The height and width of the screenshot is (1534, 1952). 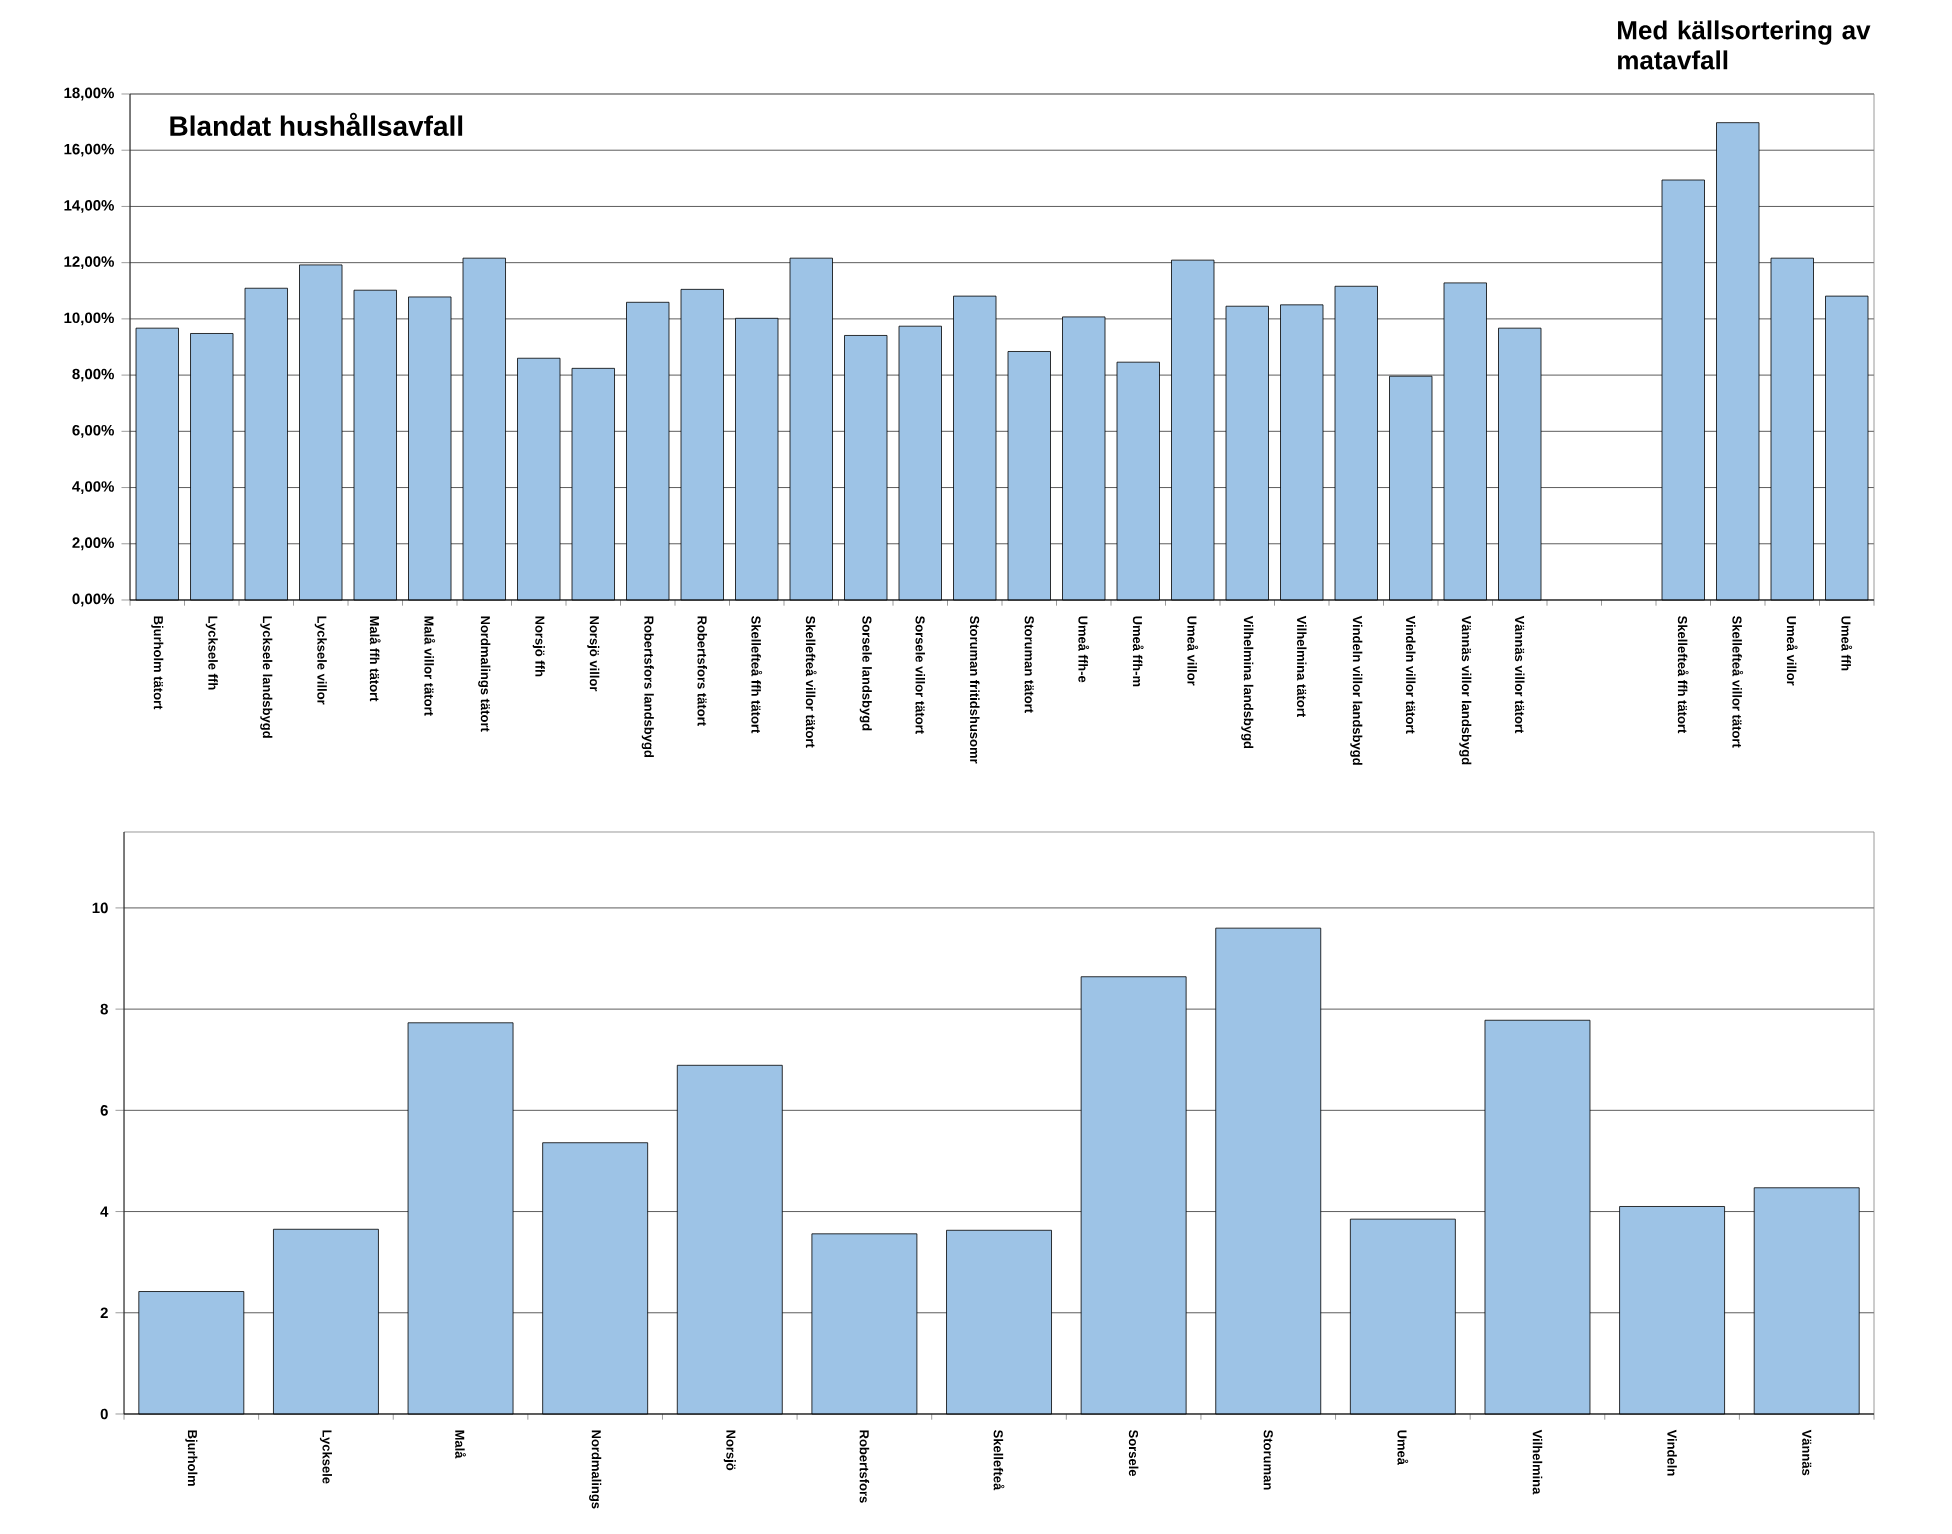 I want to click on text: Med källsortering av matavfall, so click(x=1744, y=45).